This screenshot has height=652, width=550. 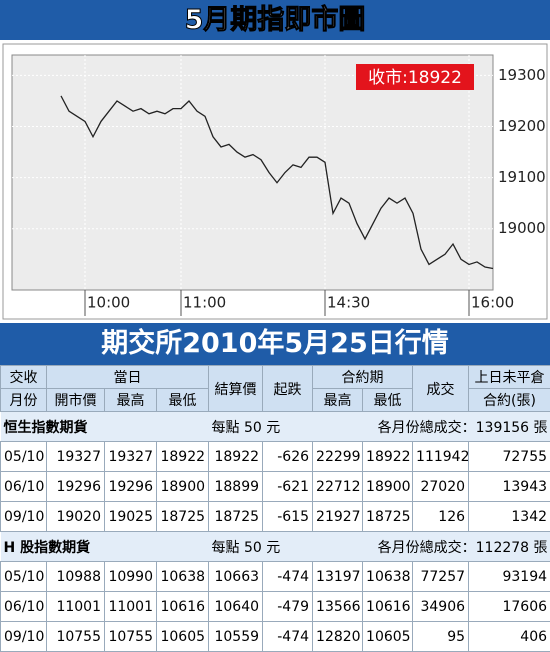 I want to click on header-cell: 上日未平倉, so click(x=509, y=377).